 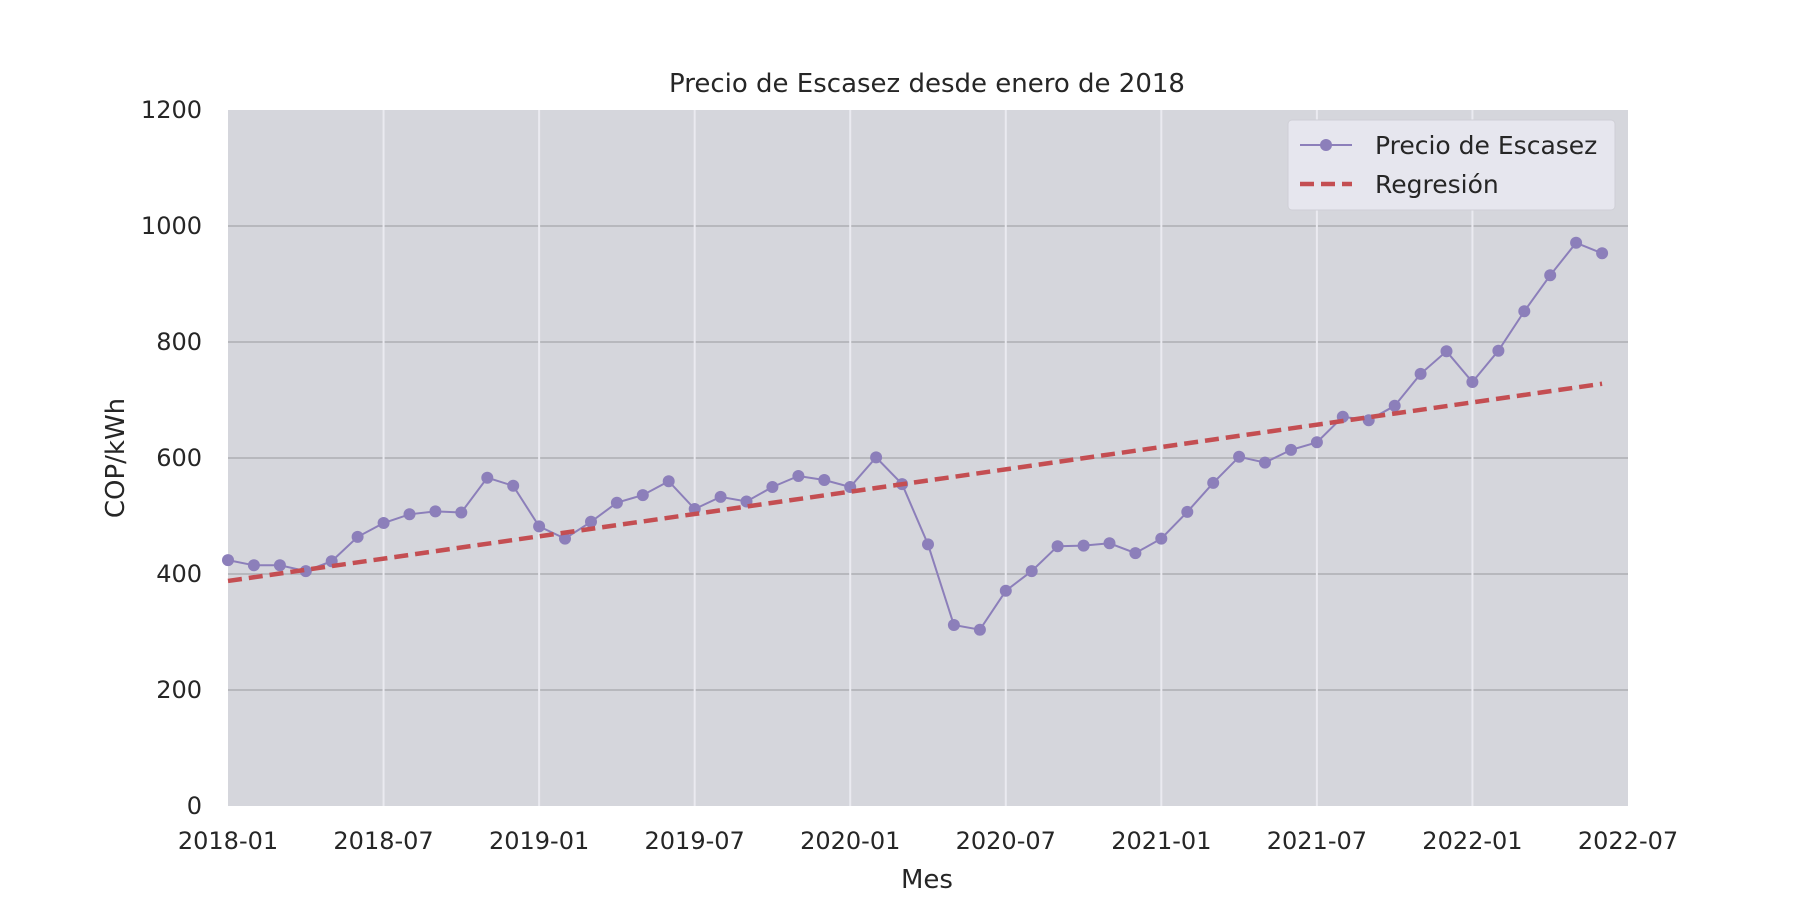 What do you see at coordinates (179, 690) in the screenshot?
I see `y-tick-label: 200` at bounding box center [179, 690].